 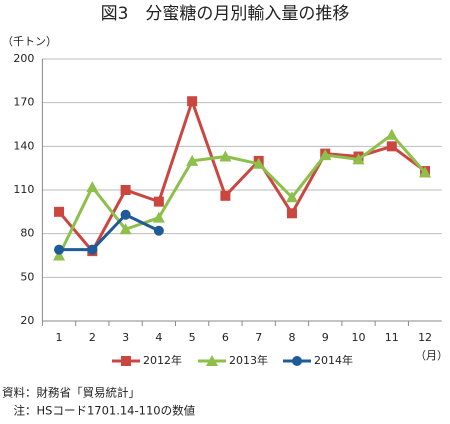 I want to click on y-axis-label: （千トン）, so click(x=29, y=41).